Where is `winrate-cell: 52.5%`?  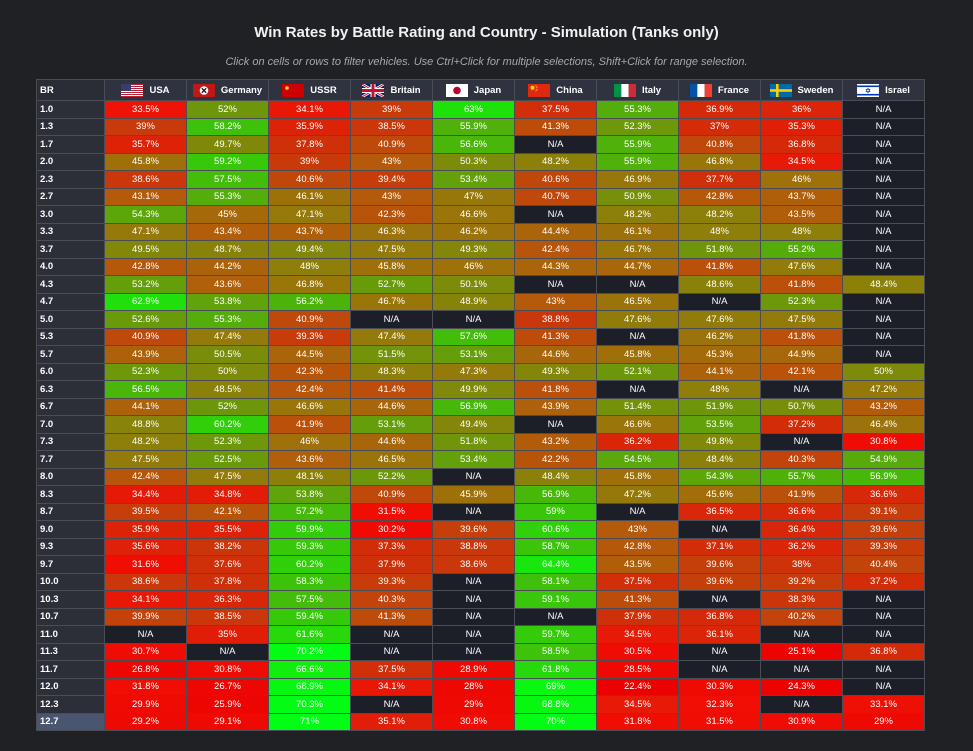
winrate-cell: 52.5% is located at coordinates (227, 459).